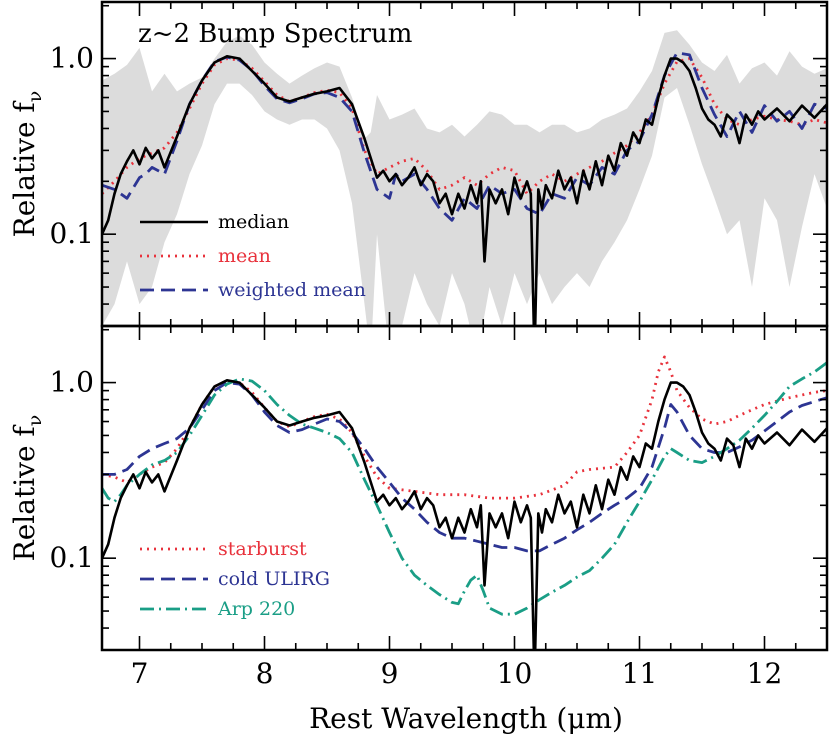 The image size is (830, 739). Describe the element at coordinates (640, 673) in the screenshot. I see `x-tick-label: 11` at that location.